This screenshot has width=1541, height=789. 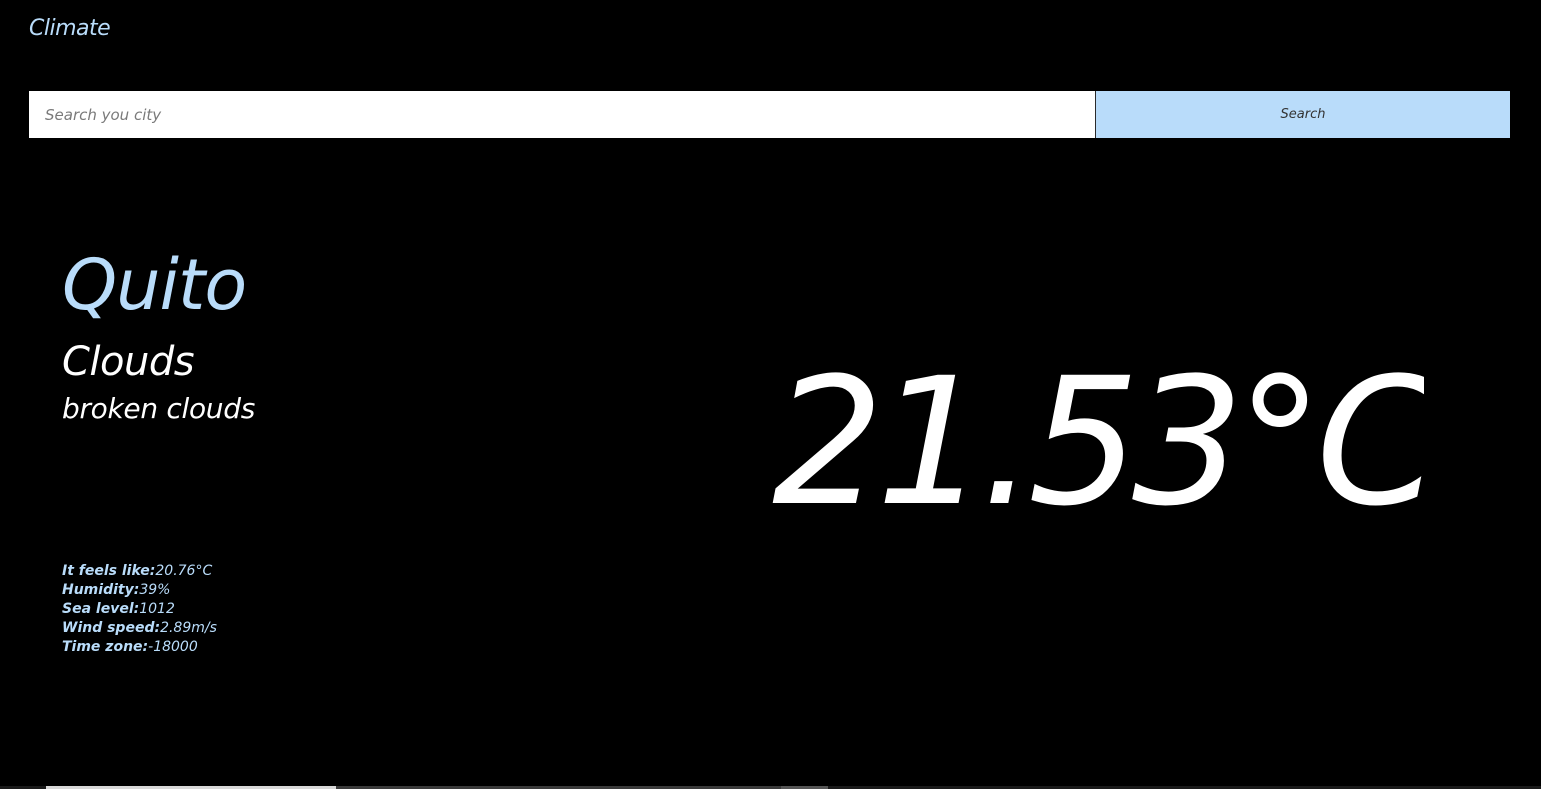 What do you see at coordinates (159, 408) in the screenshot?
I see `weather-description: broken clouds` at bounding box center [159, 408].